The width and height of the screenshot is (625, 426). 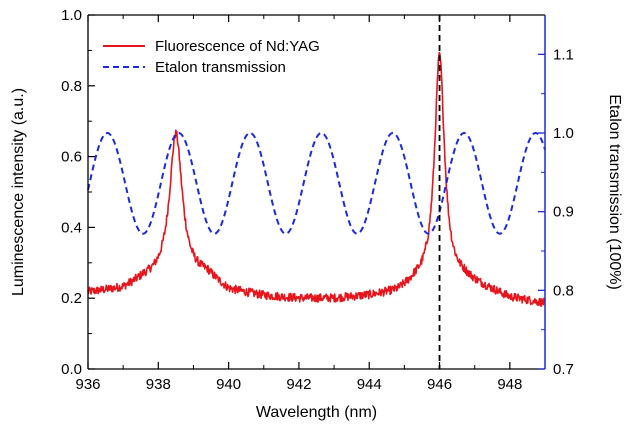 What do you see at coordinates (298, 384) in the screenshot?
I see `x-tick-label: 942` at bounding box center [298, 384].